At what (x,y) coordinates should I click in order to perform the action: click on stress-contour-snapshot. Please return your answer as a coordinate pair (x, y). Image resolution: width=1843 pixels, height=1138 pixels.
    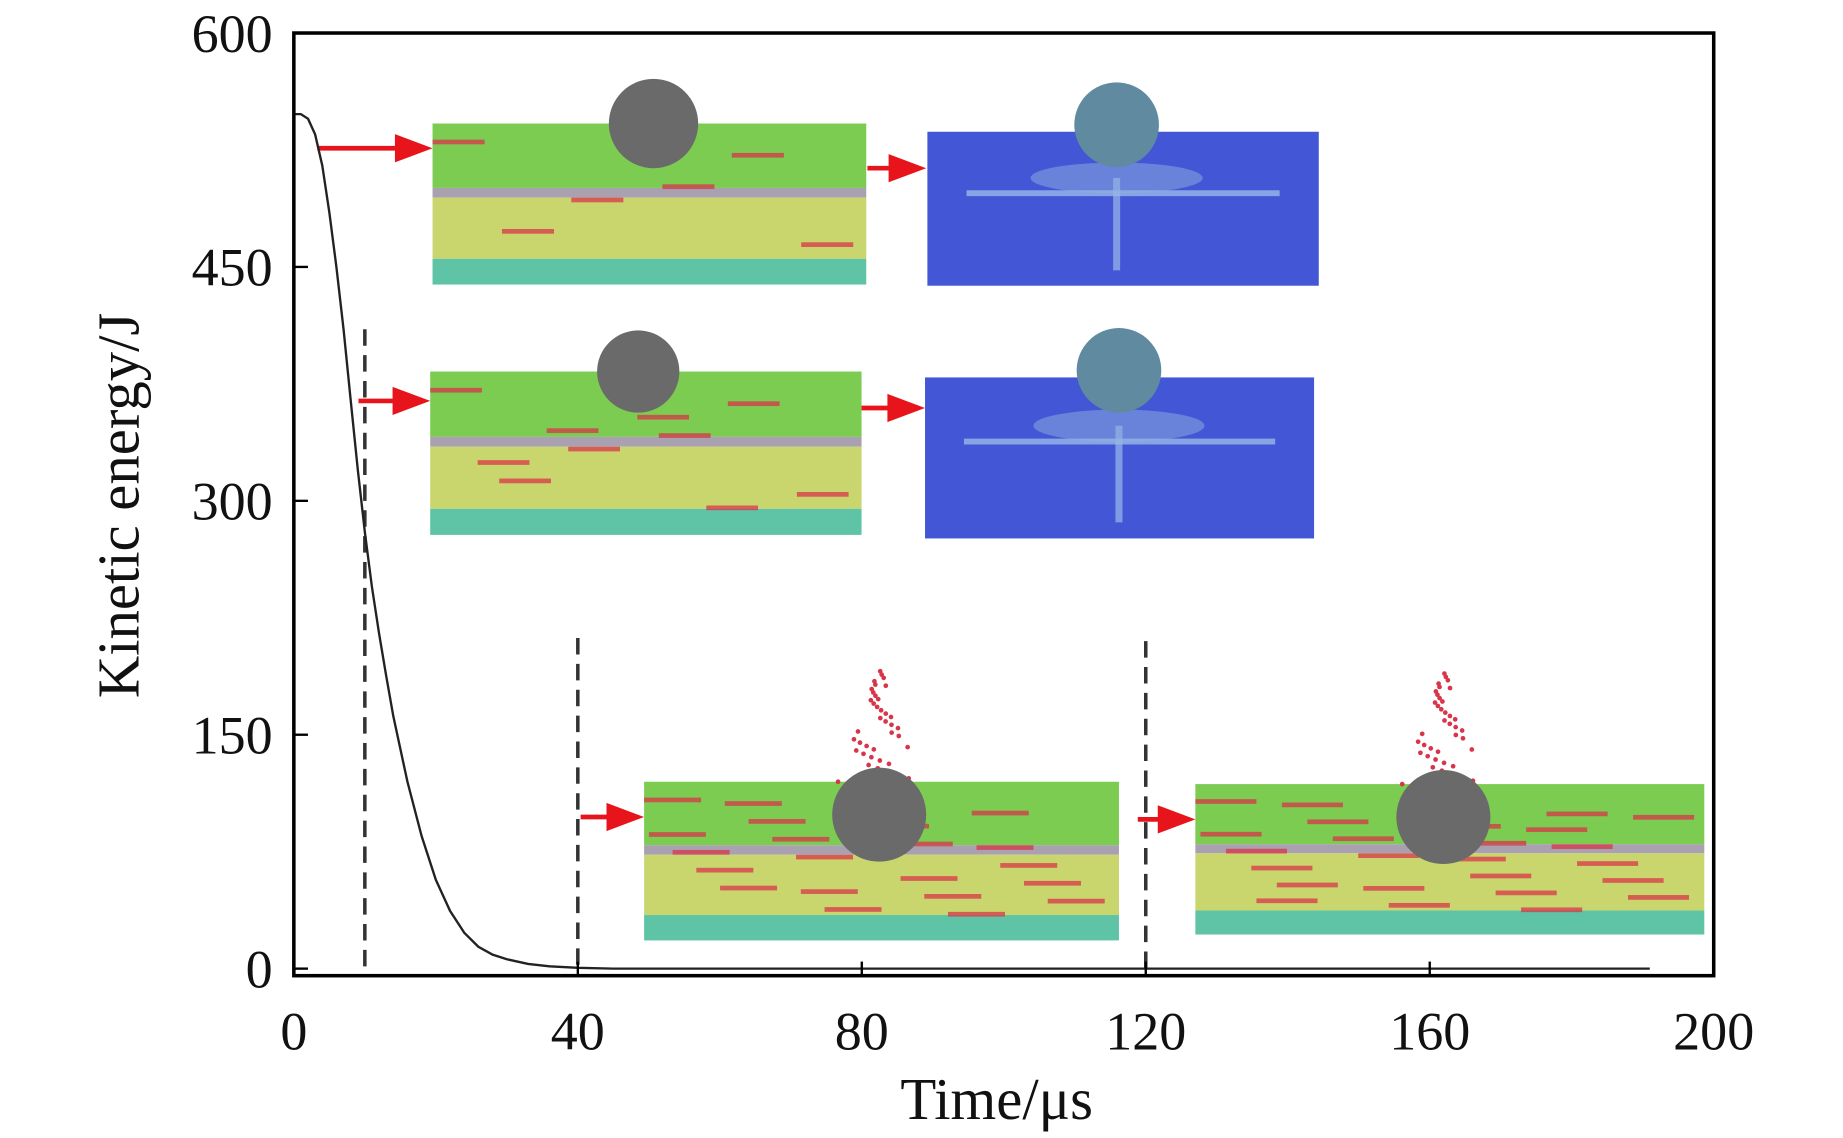
    Looking at the image, I should click on (1123, 184).